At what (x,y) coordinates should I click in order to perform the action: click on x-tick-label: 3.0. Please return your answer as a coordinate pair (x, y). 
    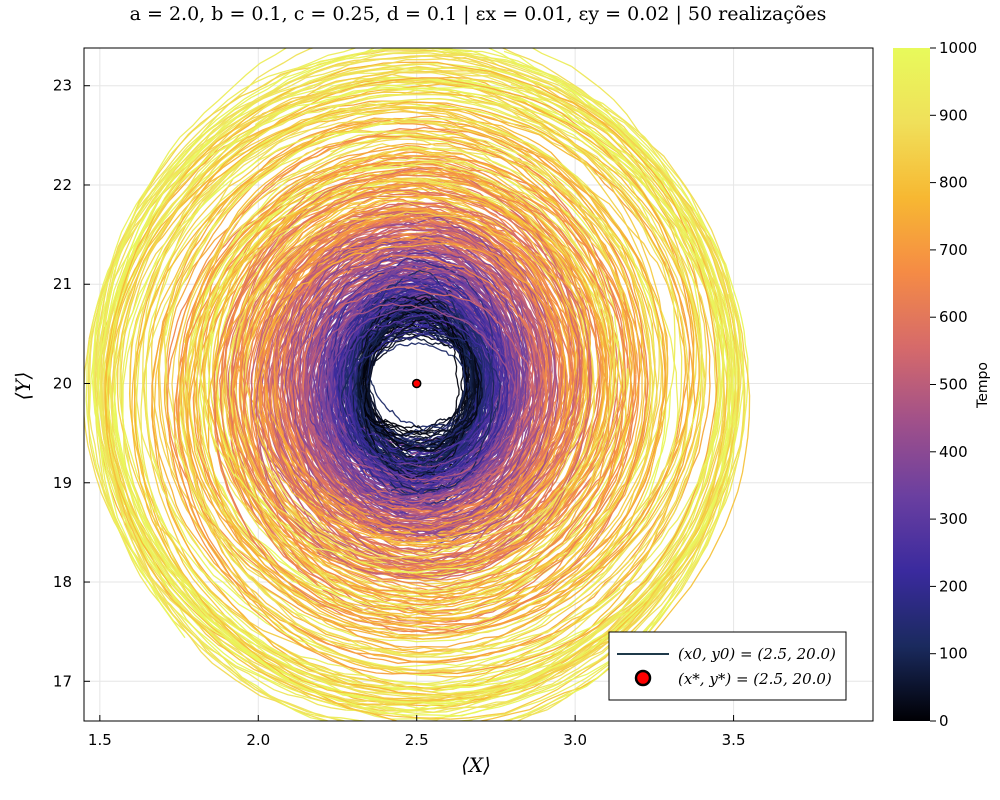
    Looking at the image, I should click on (575, 740).